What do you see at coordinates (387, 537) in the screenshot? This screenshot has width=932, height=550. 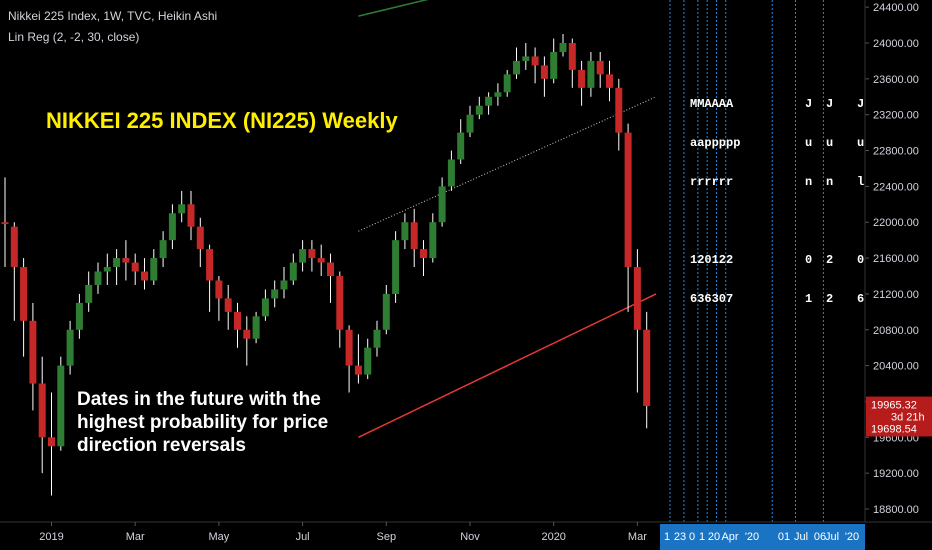 I see `x-tick-label: Sep` at bounding box center [387, 537].